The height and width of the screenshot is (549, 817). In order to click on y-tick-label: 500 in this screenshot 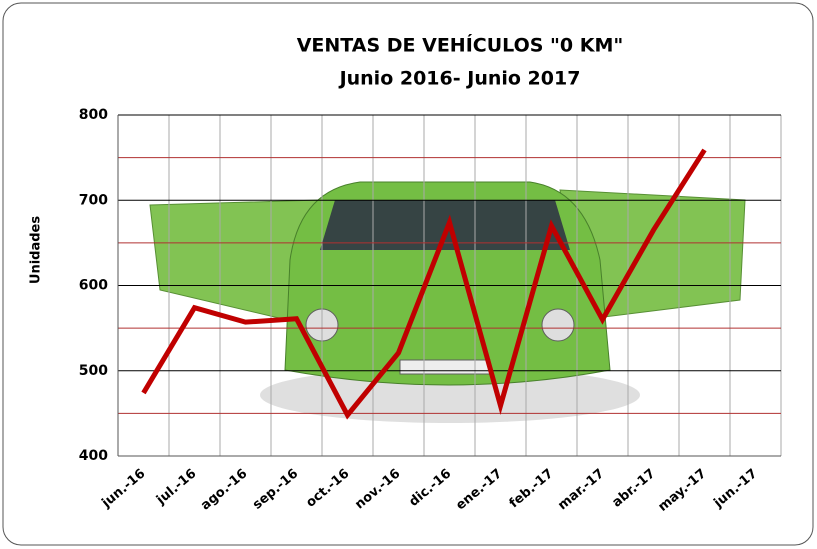, I will do `click(93, 371)`.